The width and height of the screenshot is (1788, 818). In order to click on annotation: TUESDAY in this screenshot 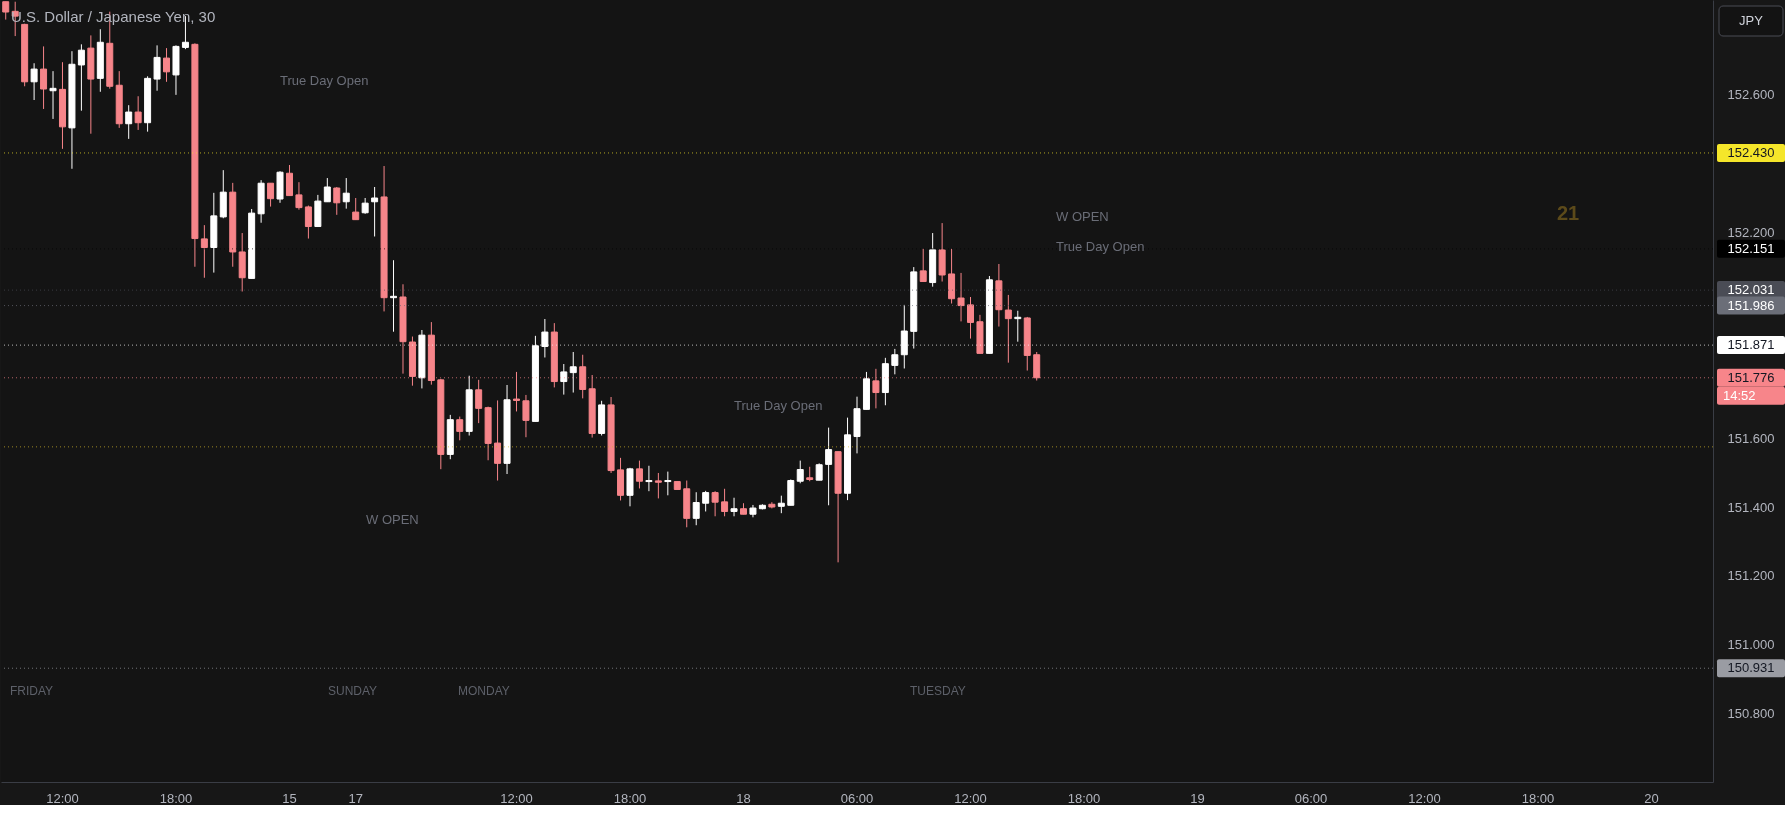, I will do `click(938, 691)`.